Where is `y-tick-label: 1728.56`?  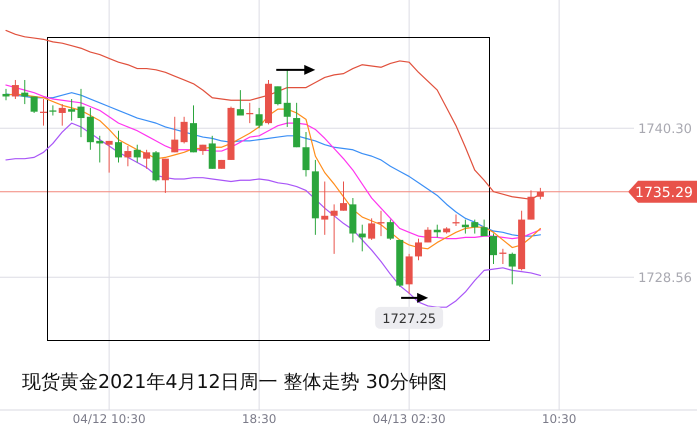 y-tick-label: 1728.56 is located at coordinates (665, 278).